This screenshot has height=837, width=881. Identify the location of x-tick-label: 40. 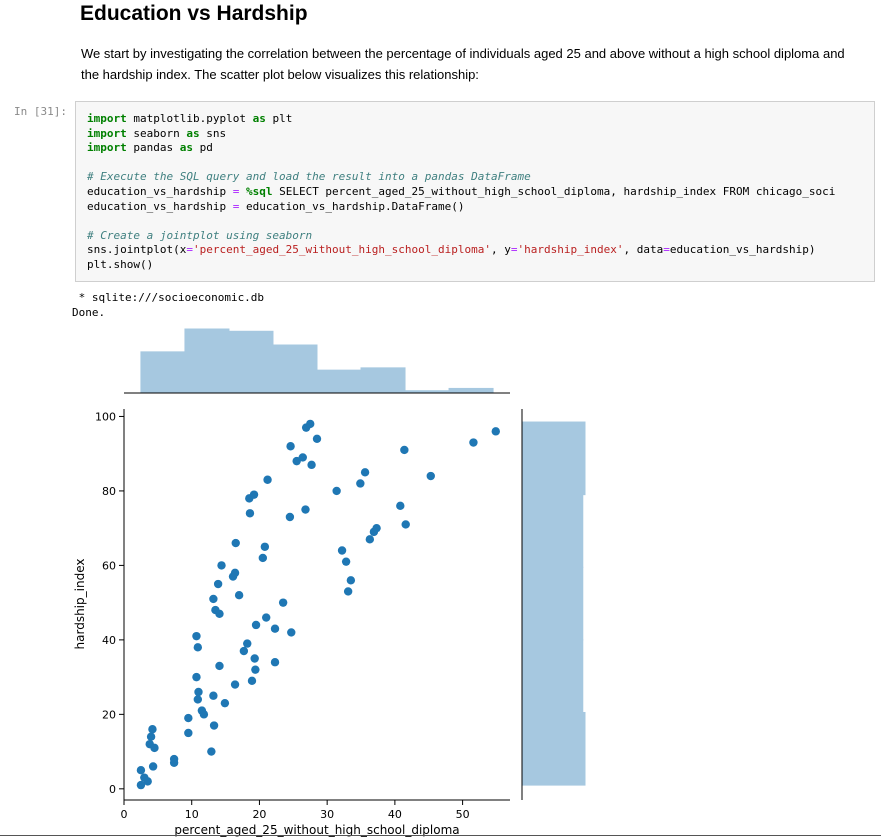
(395, 814).